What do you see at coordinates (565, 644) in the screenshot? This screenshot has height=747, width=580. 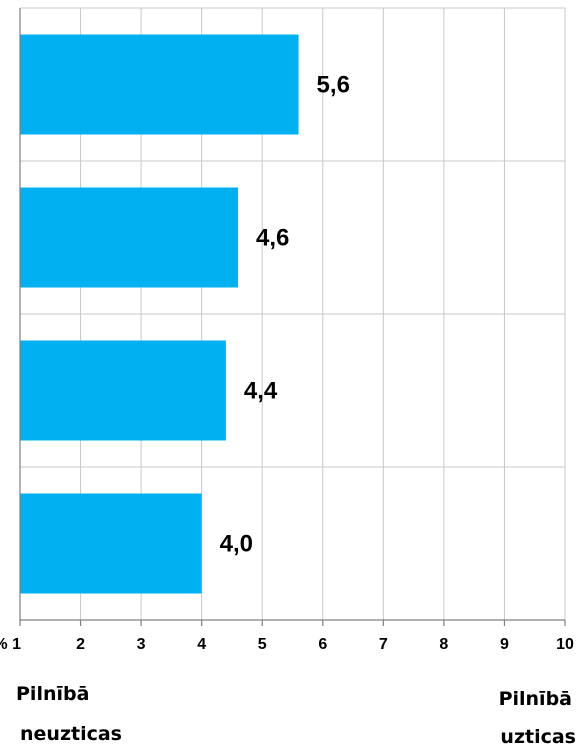 I see `x-tick-label-10: 10` at bounding box center [565, 644].